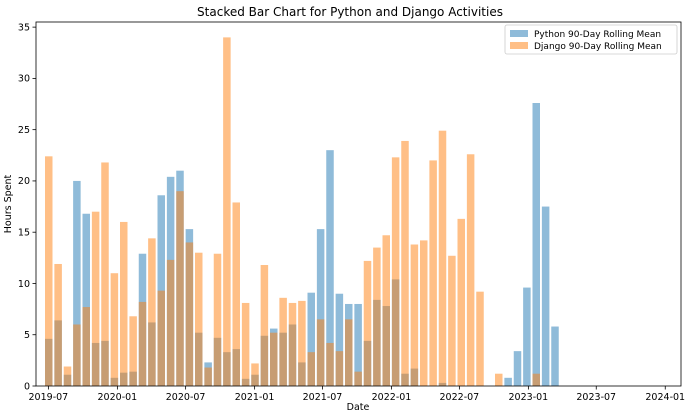 The image size is (690, 416). Describe the element at coordinates (519, 45) in the screenshot. I see `legend-swatch-django` at that location.